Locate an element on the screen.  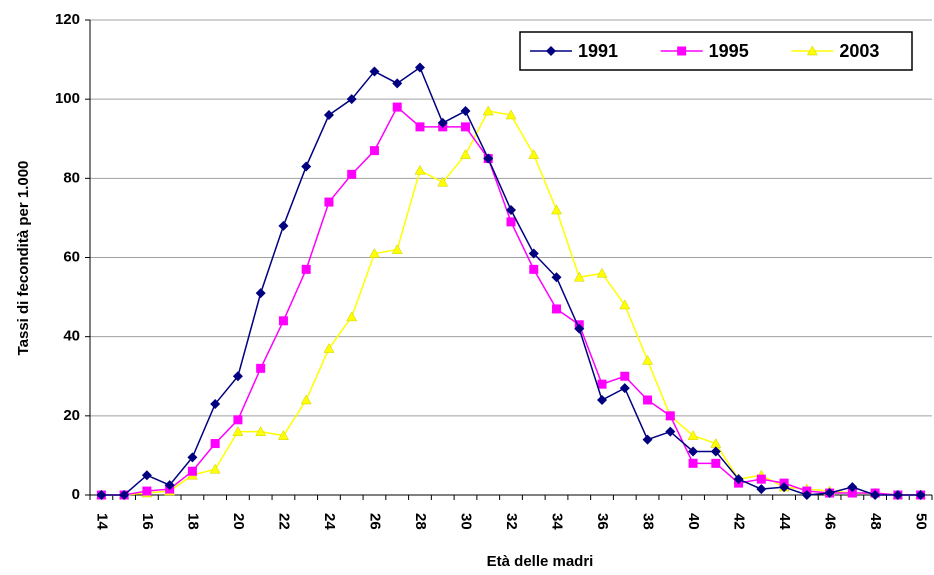
x-tick-label: 38 is located at coordinates (648, 521).